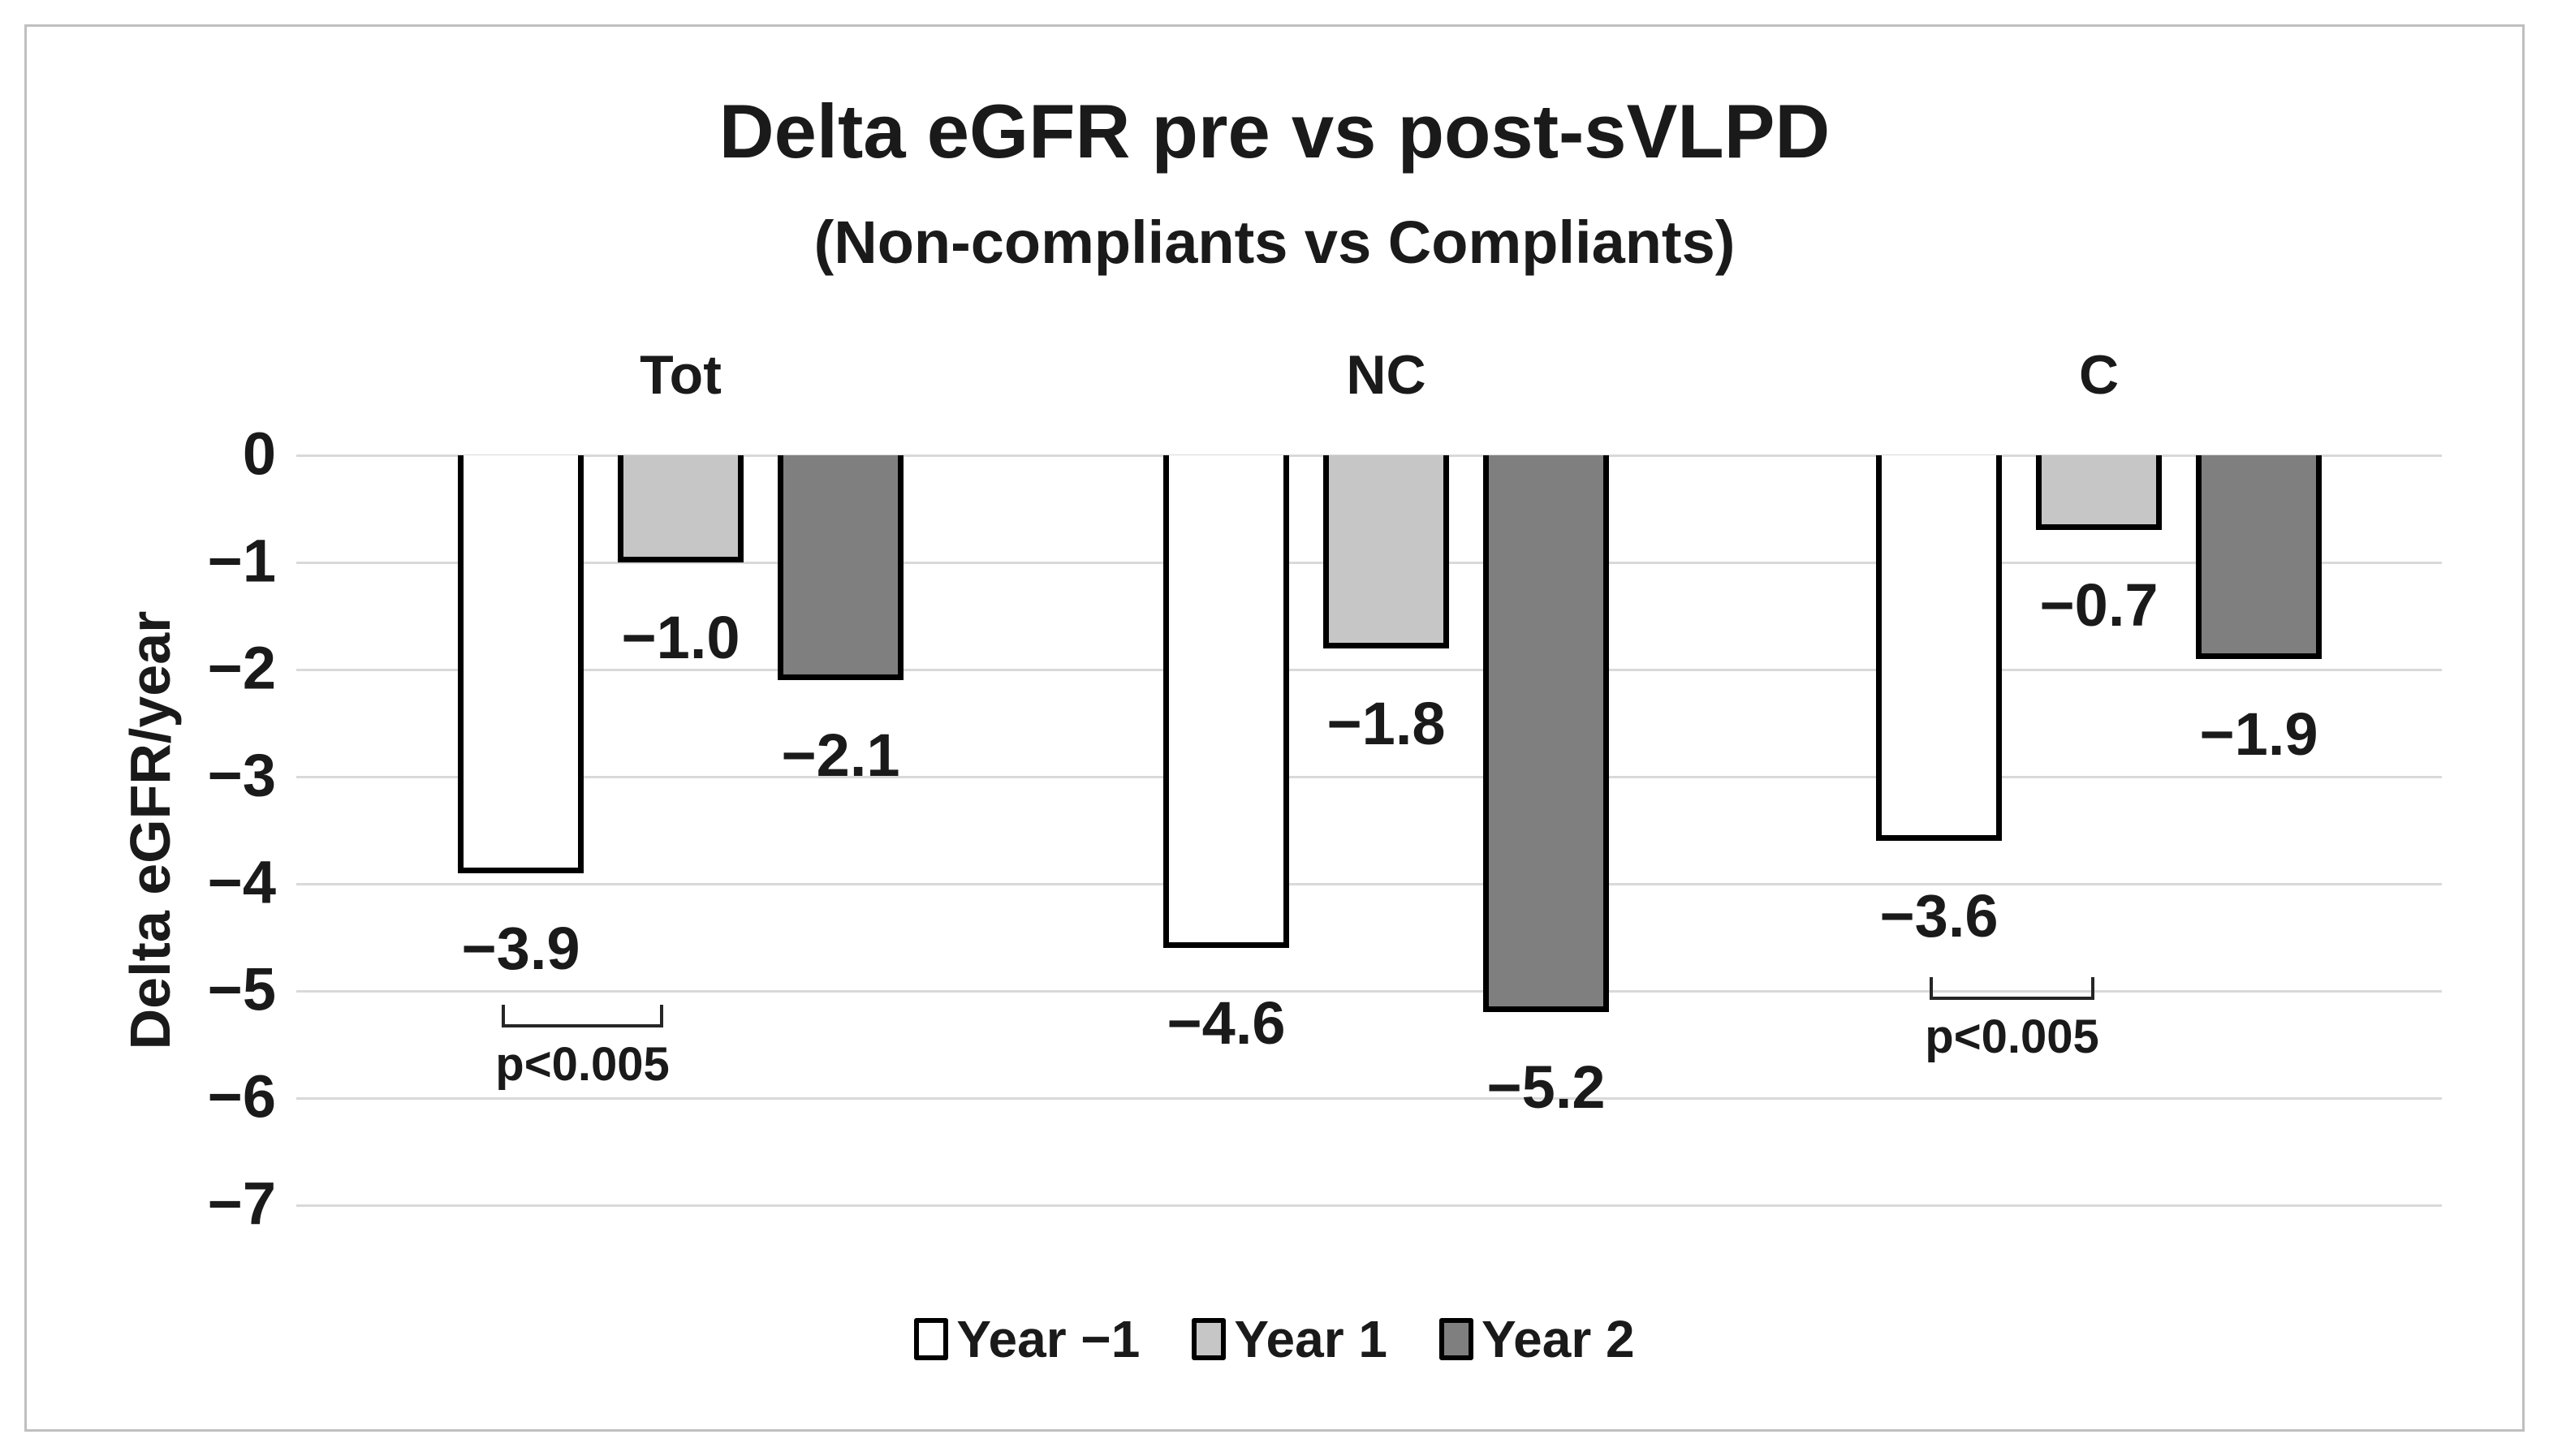  I want to click on chart-title: Delta eGFR pre vs post-sVLPD, so click(1275, 131).